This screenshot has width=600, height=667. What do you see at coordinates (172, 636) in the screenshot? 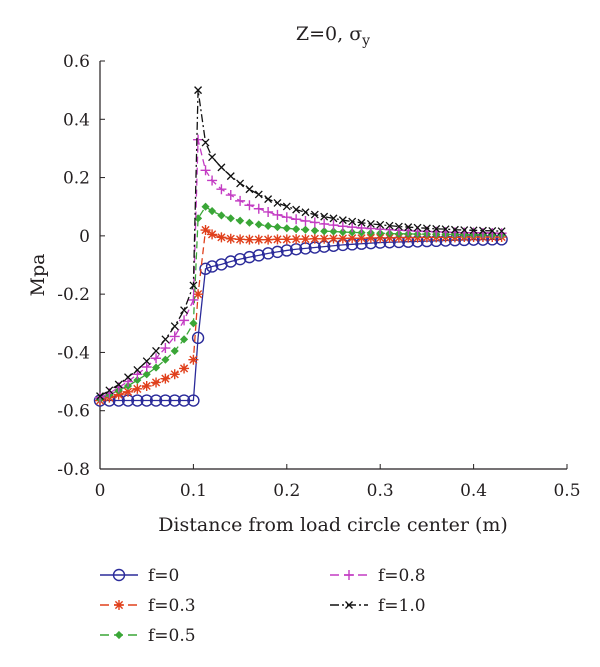
I see `legend-label: f=0.5` at bounding box center [172, 636].